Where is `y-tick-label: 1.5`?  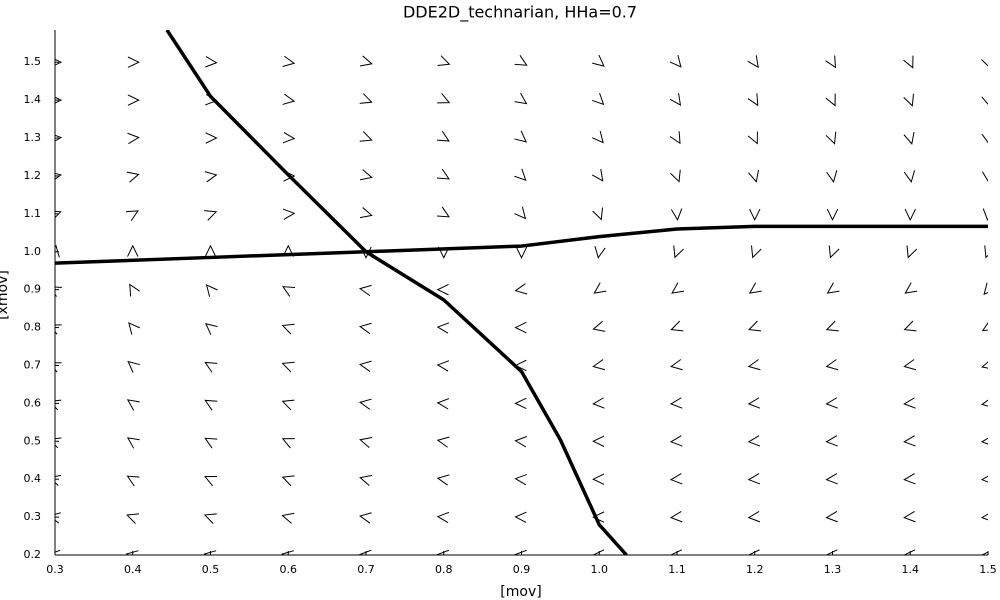
y-tick-label: 1.5 is located at coordinates (33, 61).